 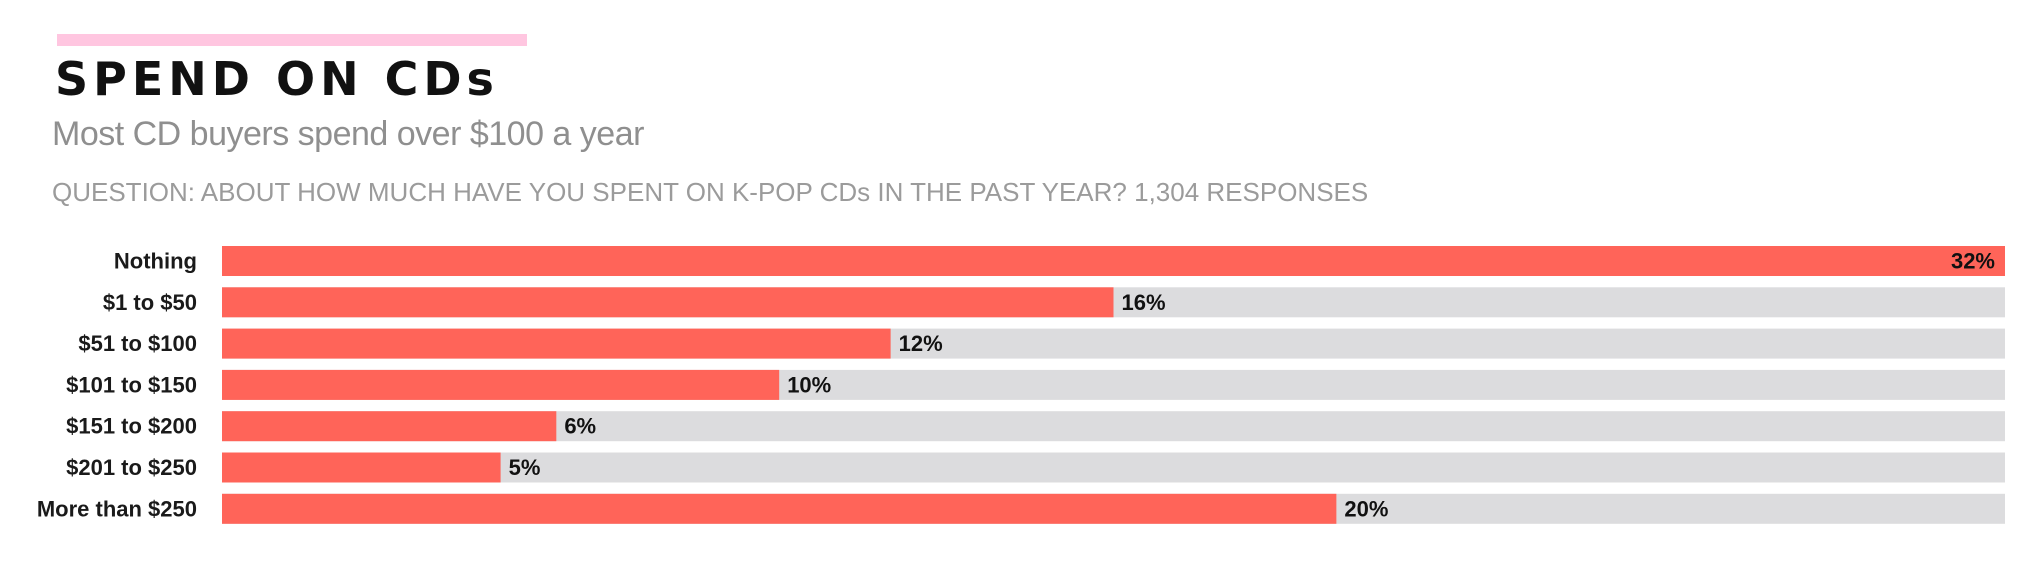 What do you see at coordinates (155, 261) in the screenshot?
I see `category-label: Nothing` at bounding box center [155, 261].